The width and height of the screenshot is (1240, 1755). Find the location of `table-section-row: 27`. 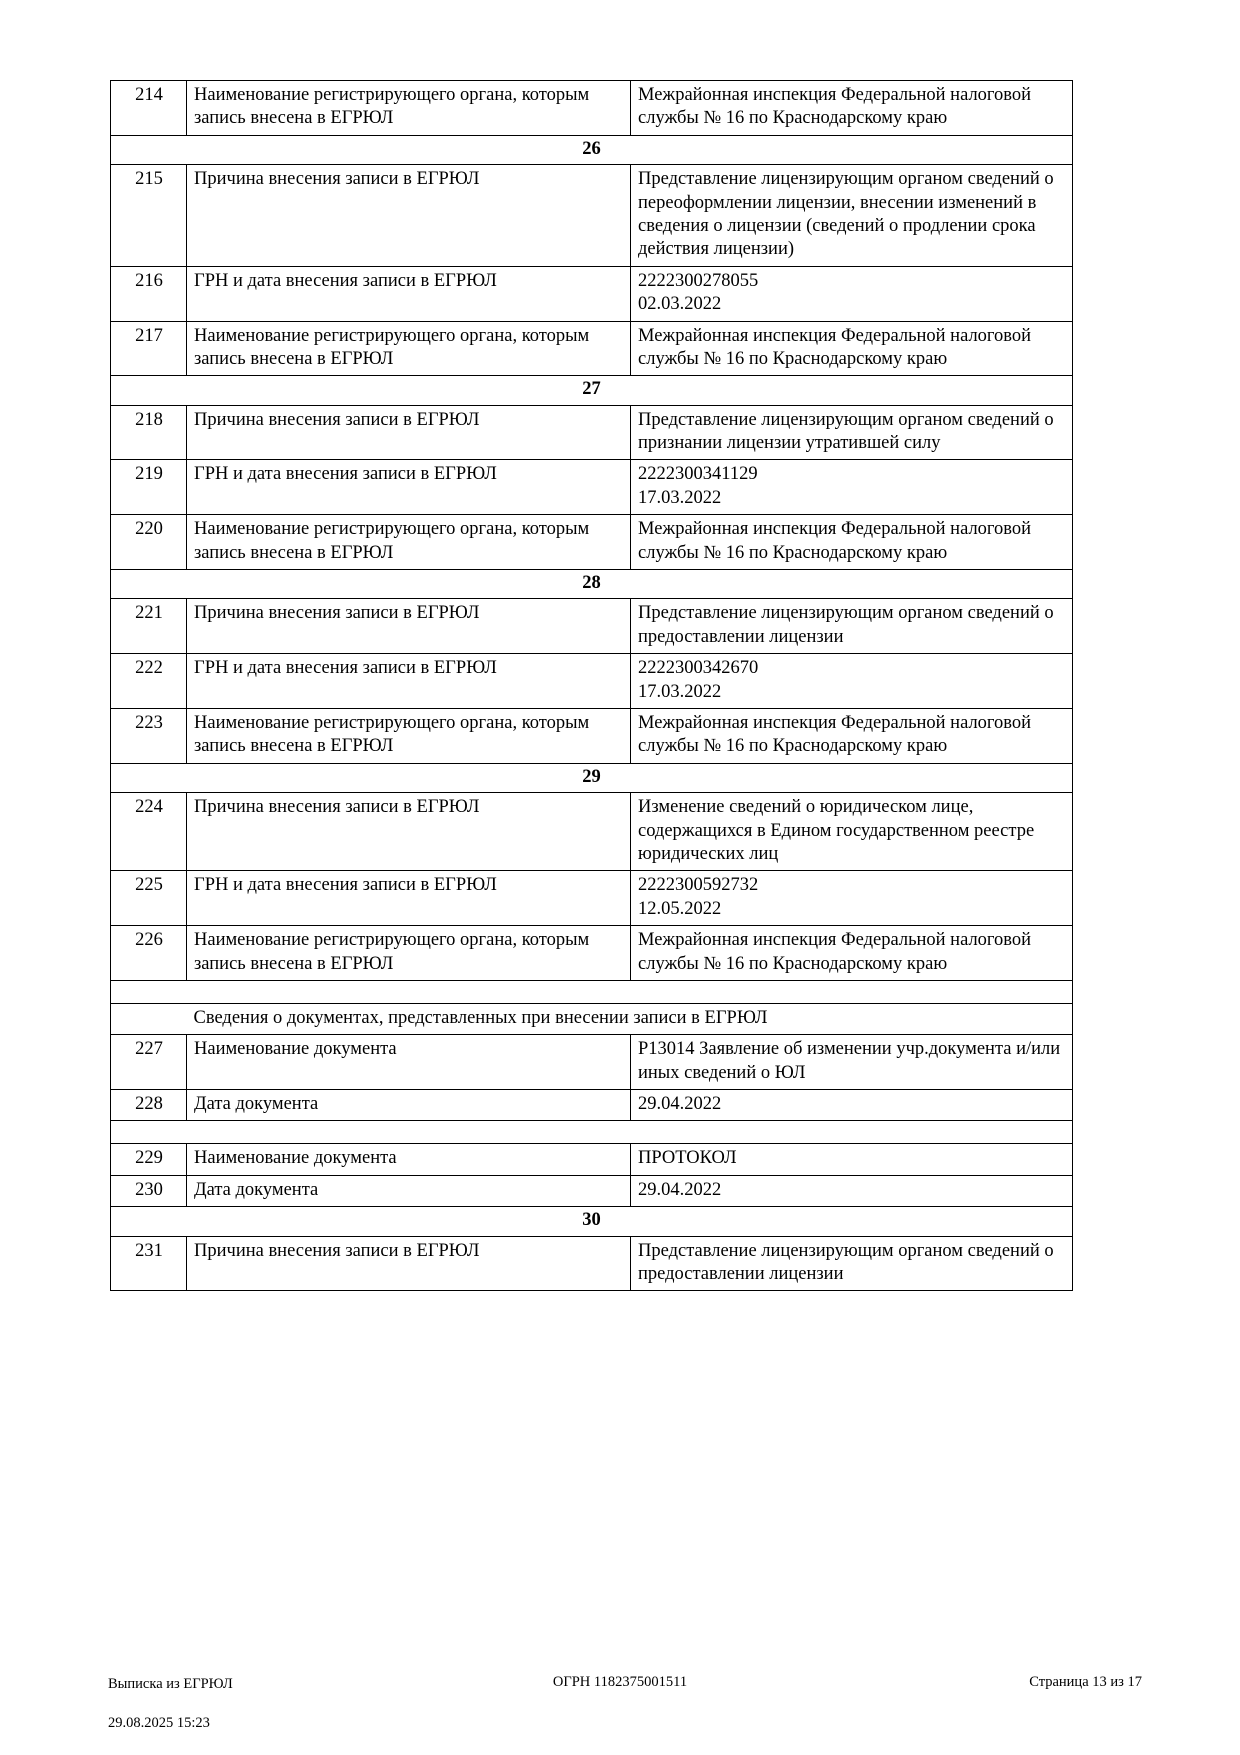

table-section-row: 27 is located at coordinates (591, 390).